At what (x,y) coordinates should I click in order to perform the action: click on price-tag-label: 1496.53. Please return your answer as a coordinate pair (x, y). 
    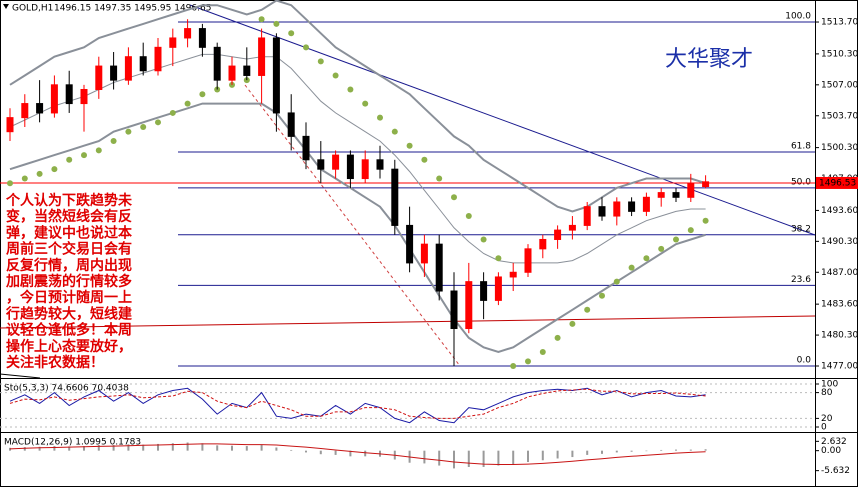
    Looking at the image, I should click on (837, 183).